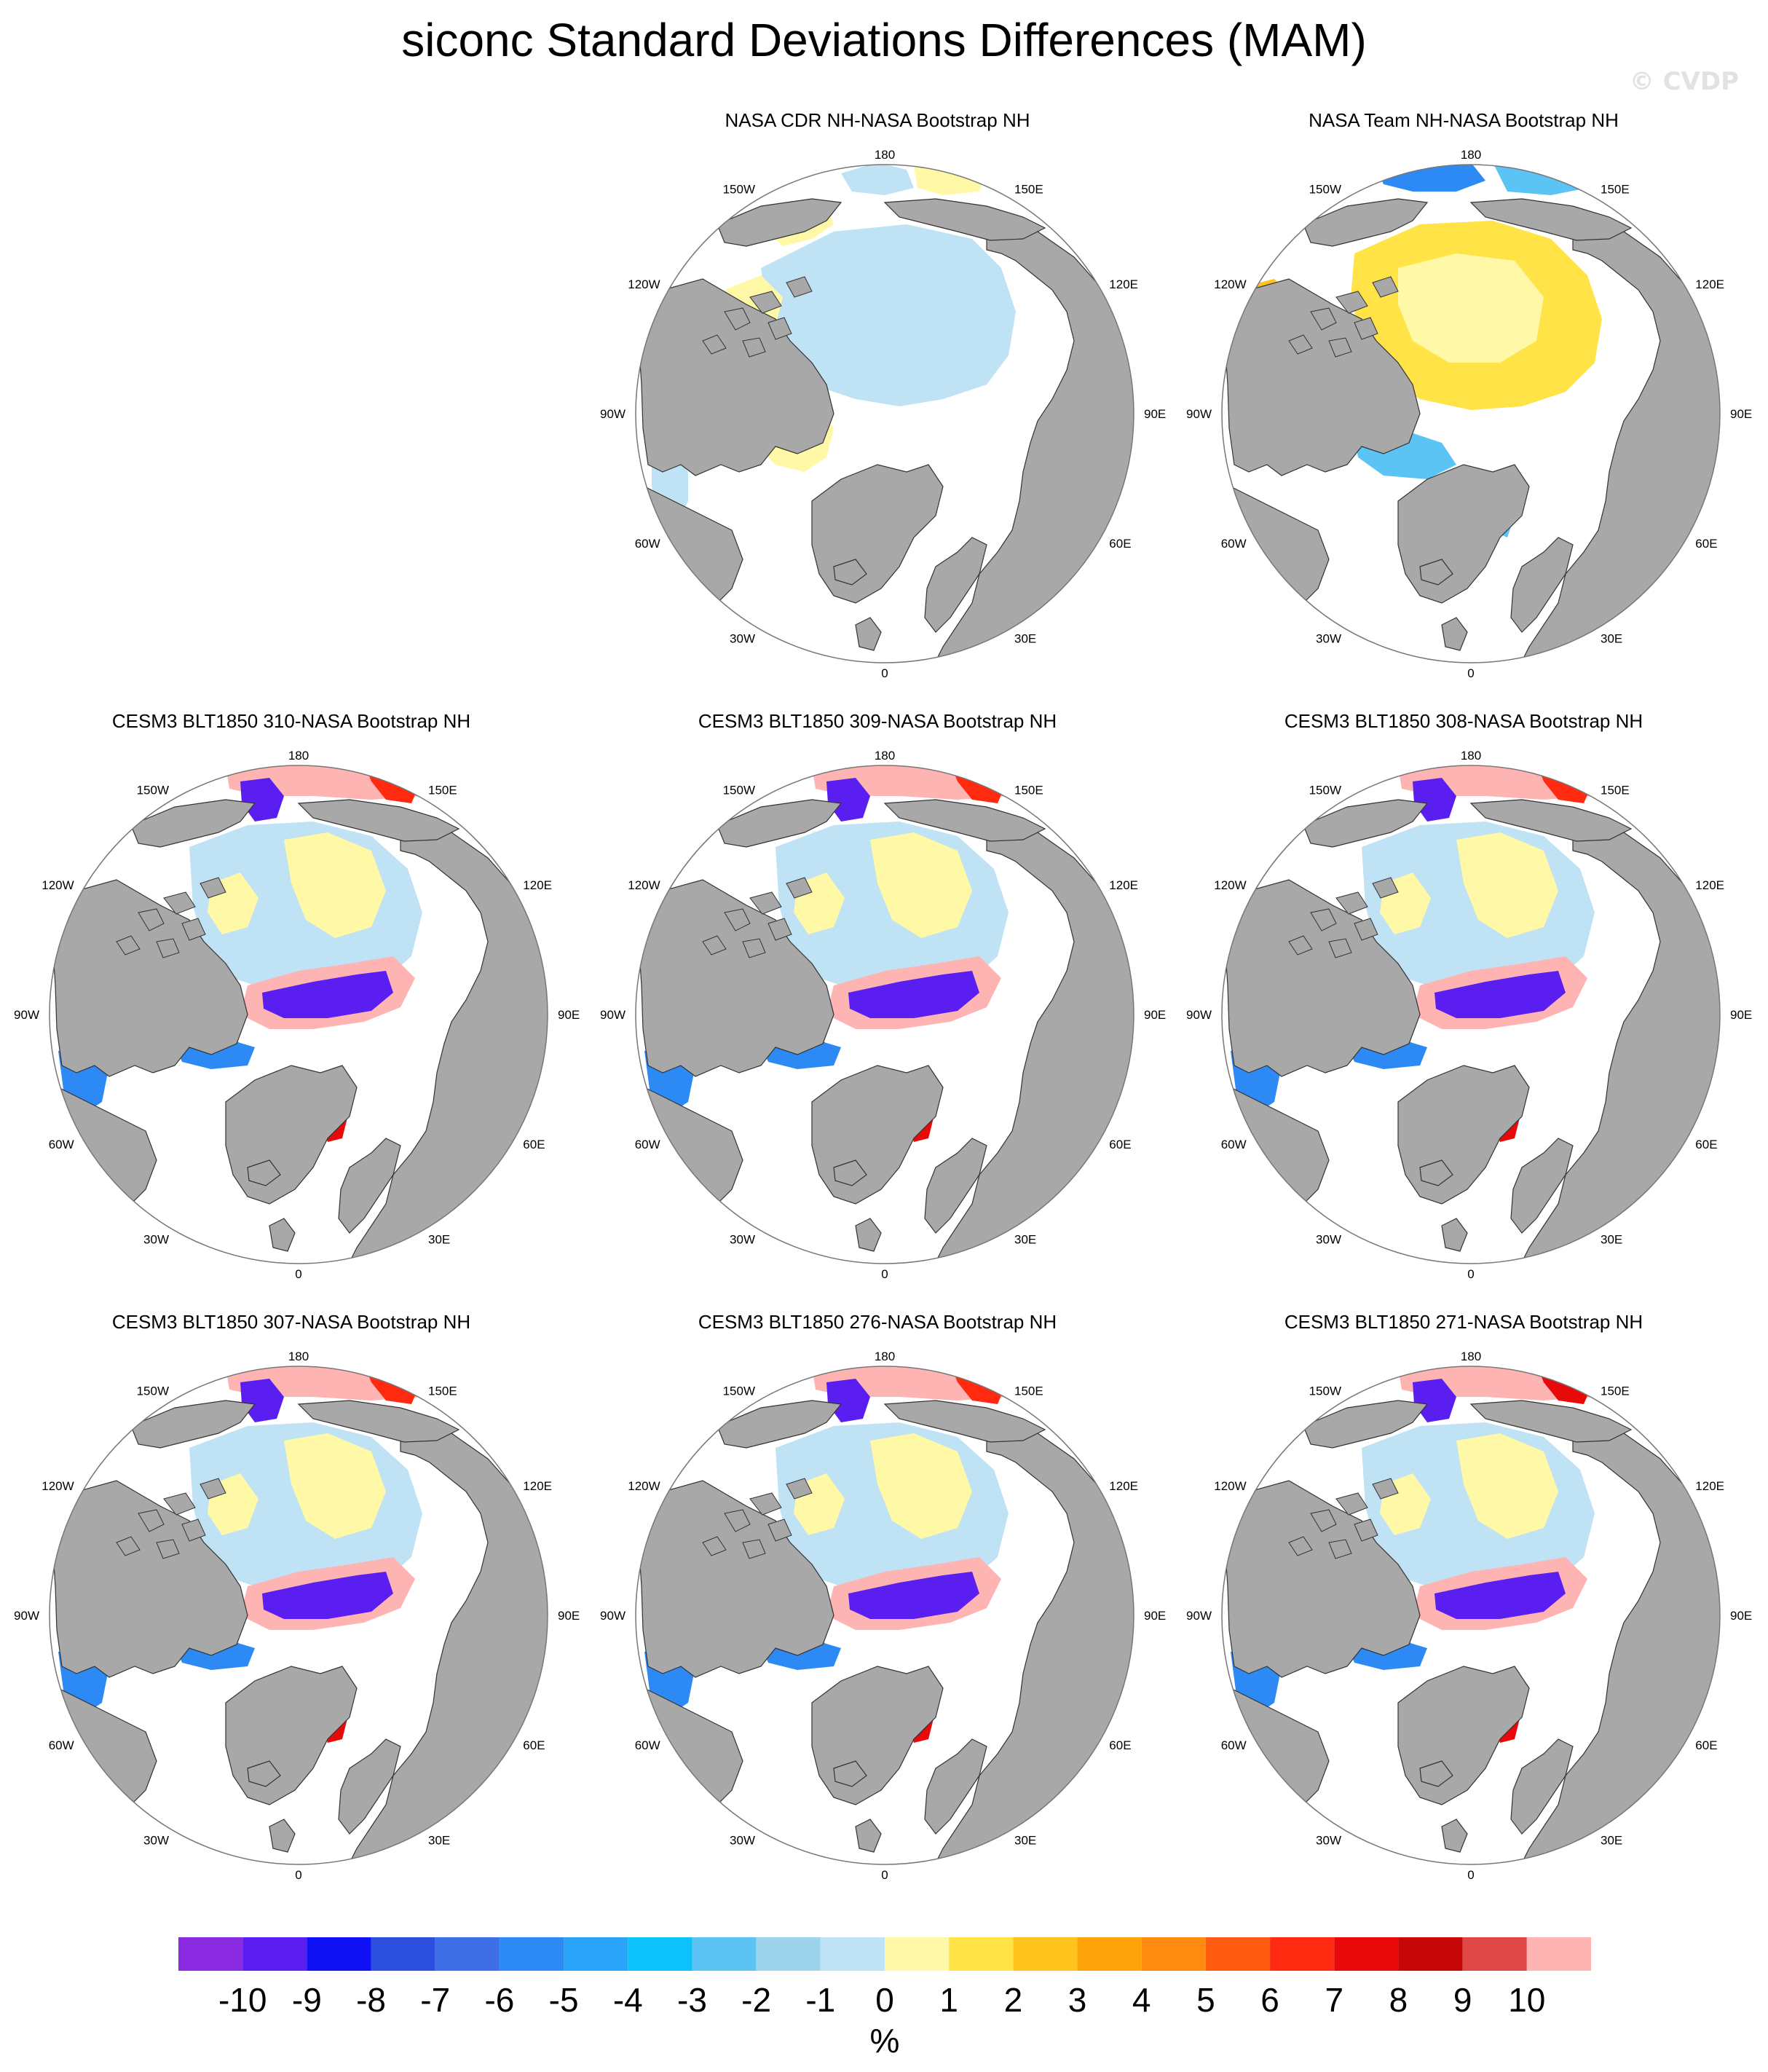  Describe the element at coordinates (1077, 2000) in the screenshot. I see `colorbar-tick: 3` at that location.